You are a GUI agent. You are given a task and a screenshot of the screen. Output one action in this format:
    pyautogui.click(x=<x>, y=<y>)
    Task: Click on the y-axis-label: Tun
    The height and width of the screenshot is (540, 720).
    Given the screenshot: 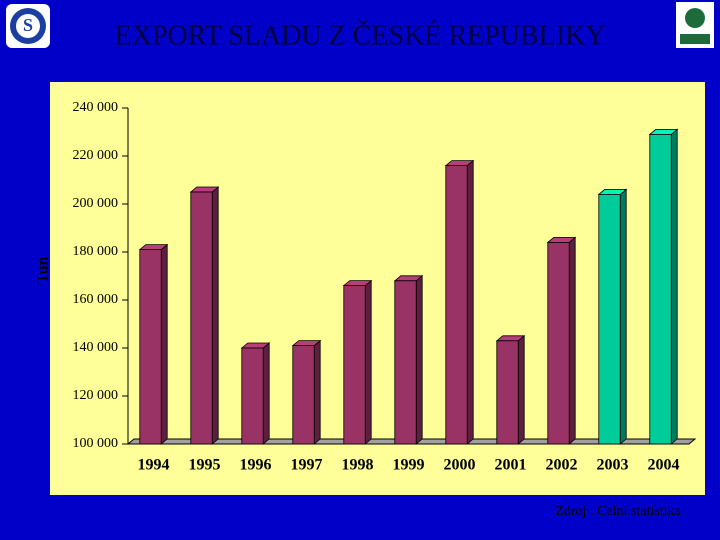 What is the action you would take?
    pyautogui.click(x=43, y=269)
    